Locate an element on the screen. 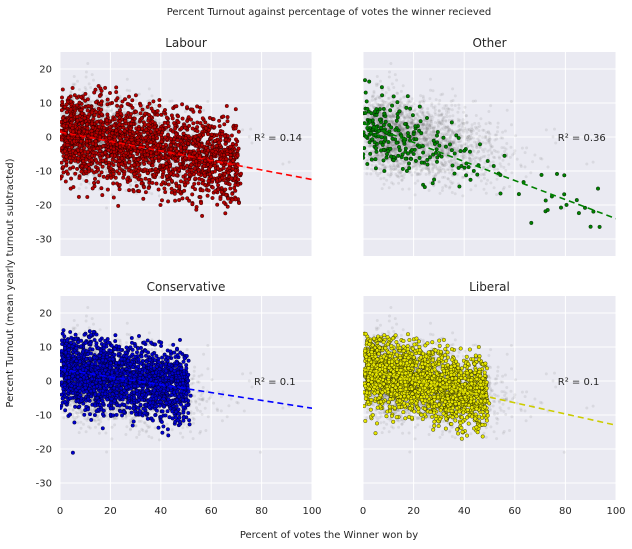  r2-annotation: R² = 0.14 is located at coordinates (278, 138).